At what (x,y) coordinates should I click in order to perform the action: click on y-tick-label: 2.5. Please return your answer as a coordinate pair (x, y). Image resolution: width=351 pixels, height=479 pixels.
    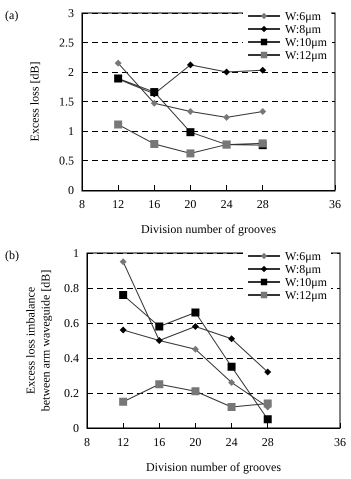
    Looking at the image, I should click on (66, 43).